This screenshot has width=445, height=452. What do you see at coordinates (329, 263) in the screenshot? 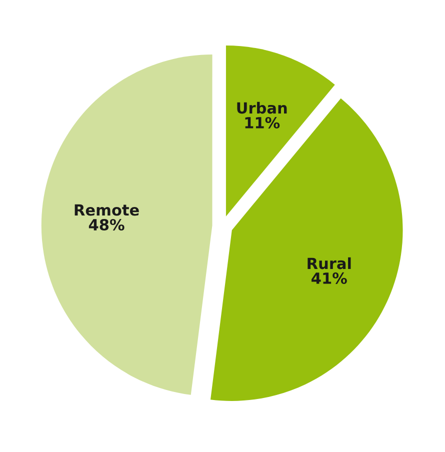
I see `slice-label: Rural` at bounding box center [329, 263].